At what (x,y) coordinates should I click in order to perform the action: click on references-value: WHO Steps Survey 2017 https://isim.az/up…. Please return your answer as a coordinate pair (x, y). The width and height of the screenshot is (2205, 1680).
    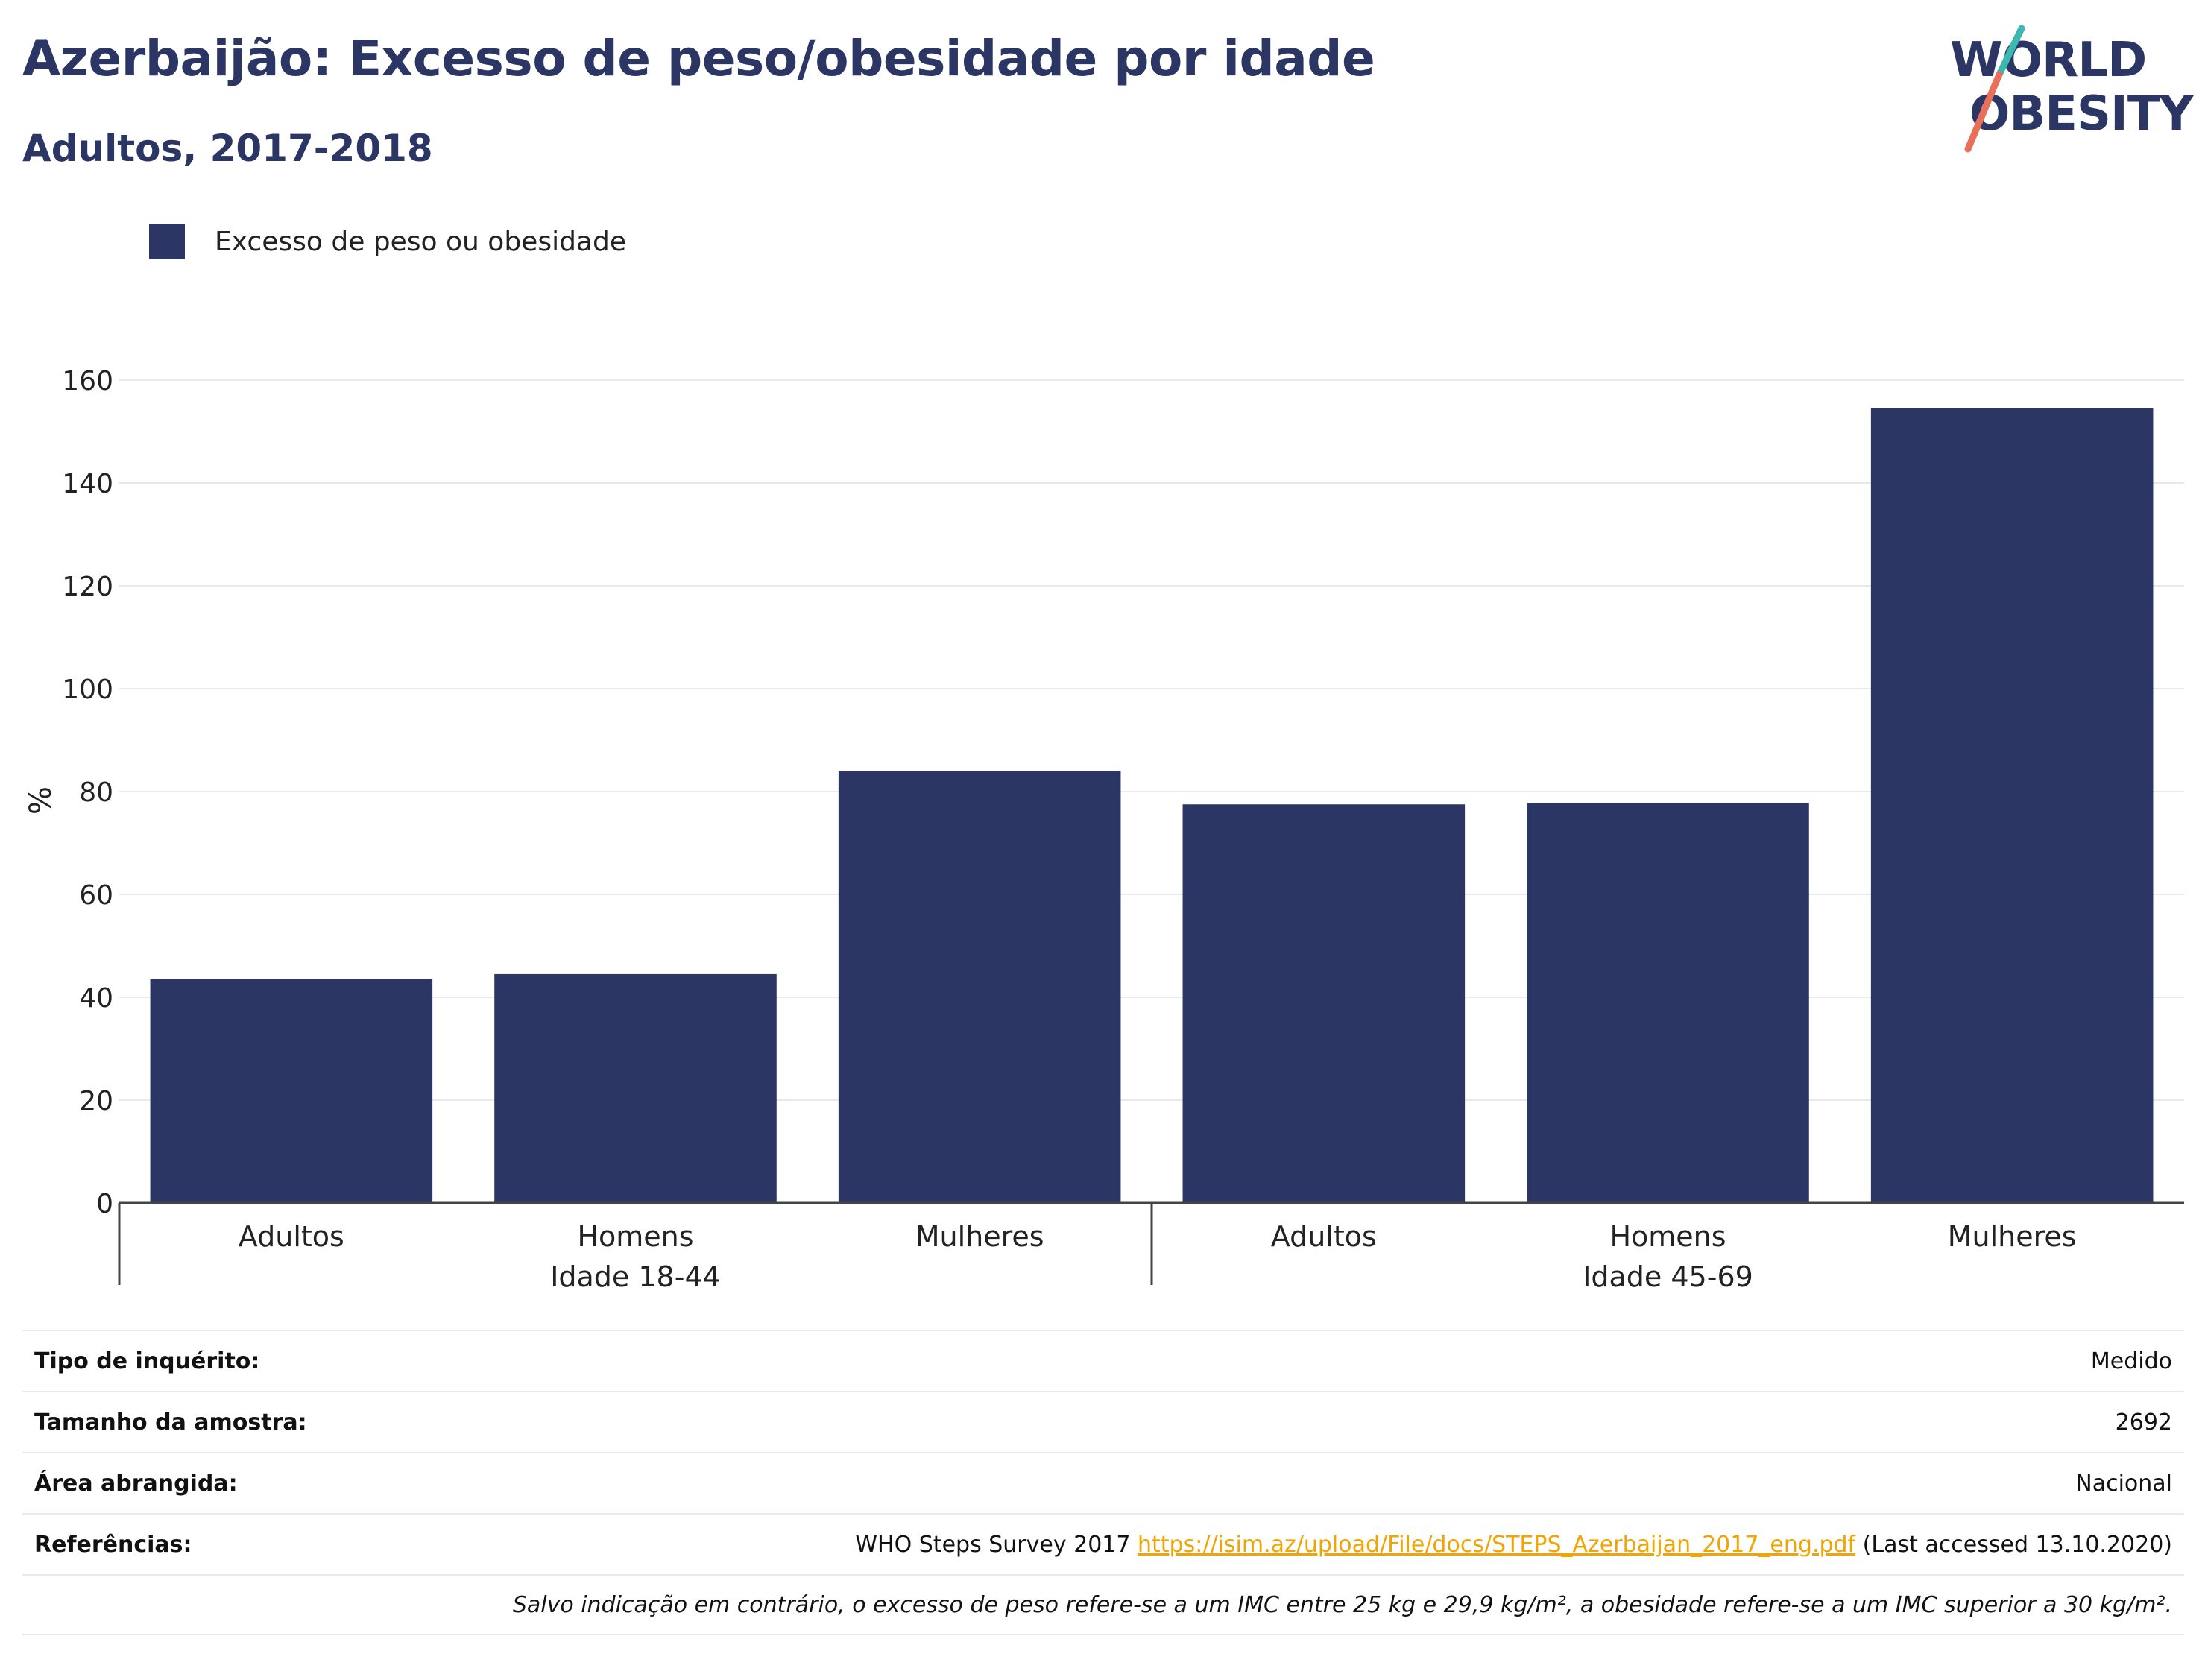
    Looking at the image, I should click on (1513, 1545).